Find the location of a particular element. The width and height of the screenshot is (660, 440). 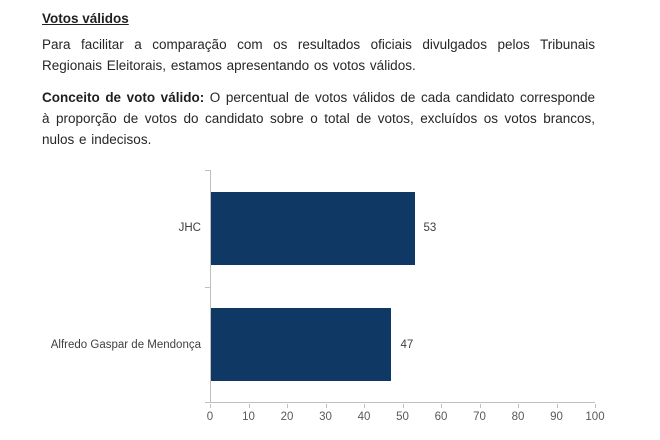

x-axis-tick-label: 60 is located at coordinates (441, 417).